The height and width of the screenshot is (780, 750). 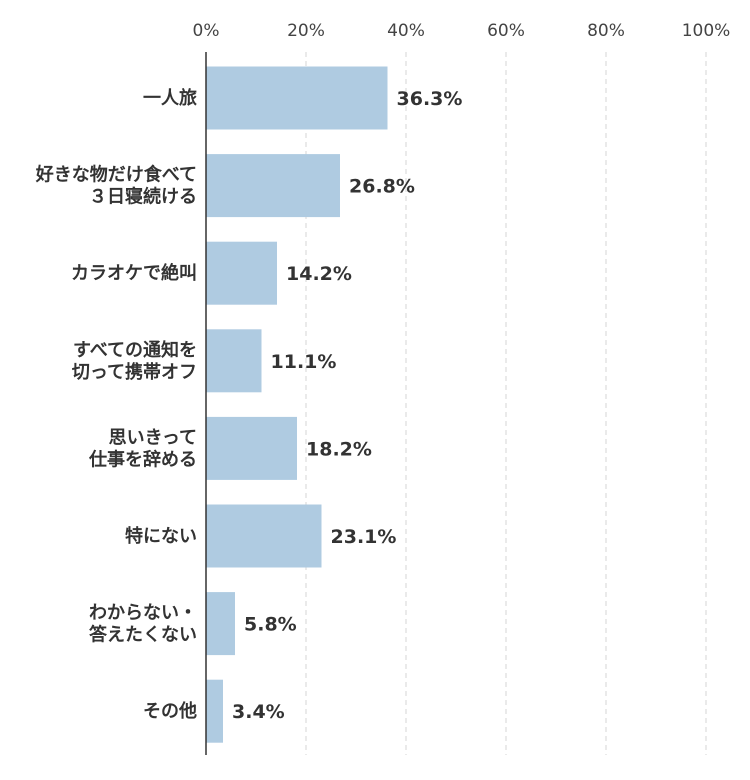 What do you see at coordinates (143, 635) in the screenshot?
I see `category-label-line: 答えたくない` at bounding box center [143, 635].